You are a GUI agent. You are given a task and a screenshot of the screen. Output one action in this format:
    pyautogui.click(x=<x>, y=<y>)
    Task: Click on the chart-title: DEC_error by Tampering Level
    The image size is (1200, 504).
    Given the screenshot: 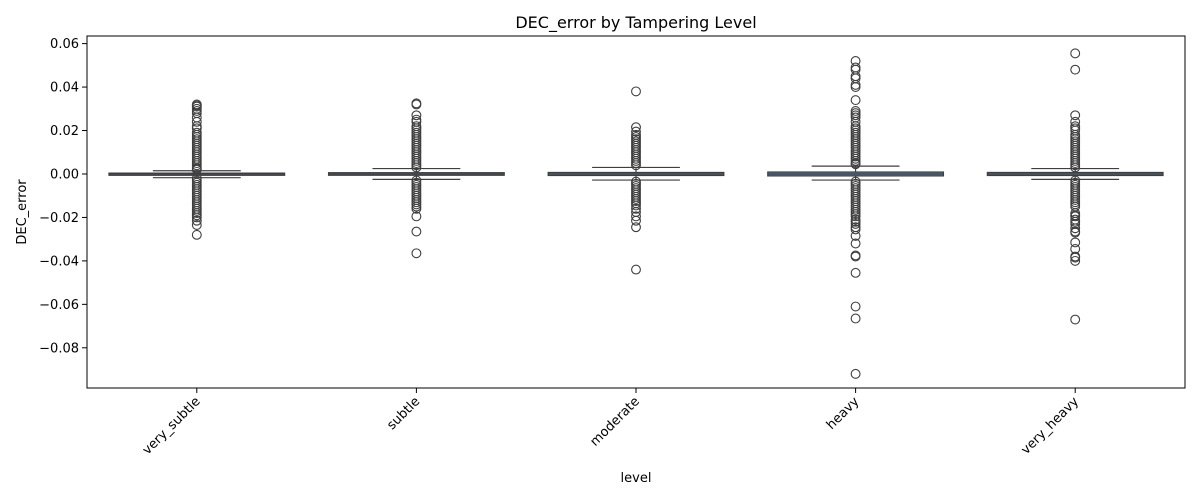 What is the action you would take?
    pyautogui.click(x=635, y=23)
    